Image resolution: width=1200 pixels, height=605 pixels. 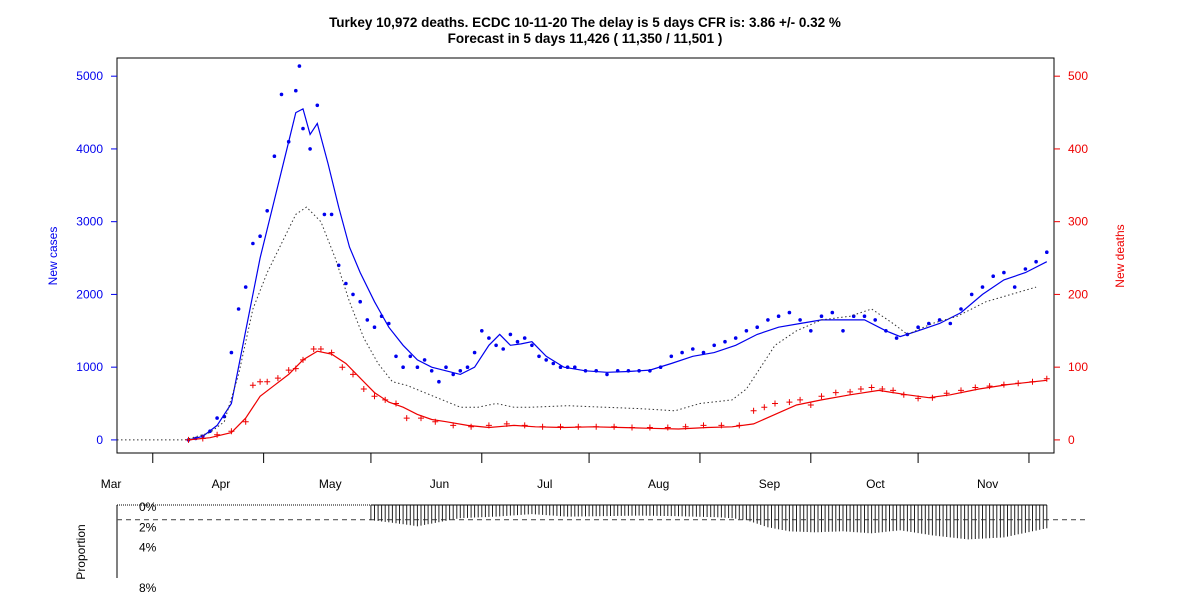 What do you see at coordinates (148, 527) in the screenshot?
I see `proportion-tick-label: 2%` at bounding box center [148, 527].